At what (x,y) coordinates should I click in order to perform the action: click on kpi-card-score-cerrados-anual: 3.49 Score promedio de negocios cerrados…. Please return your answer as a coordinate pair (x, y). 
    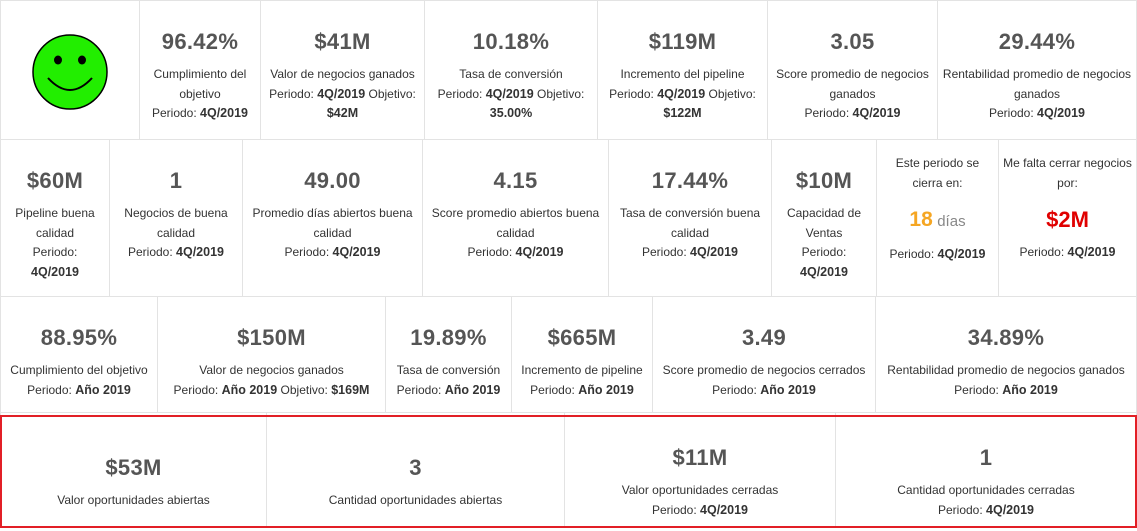
    Looking at the image, I should click on (764, 355).